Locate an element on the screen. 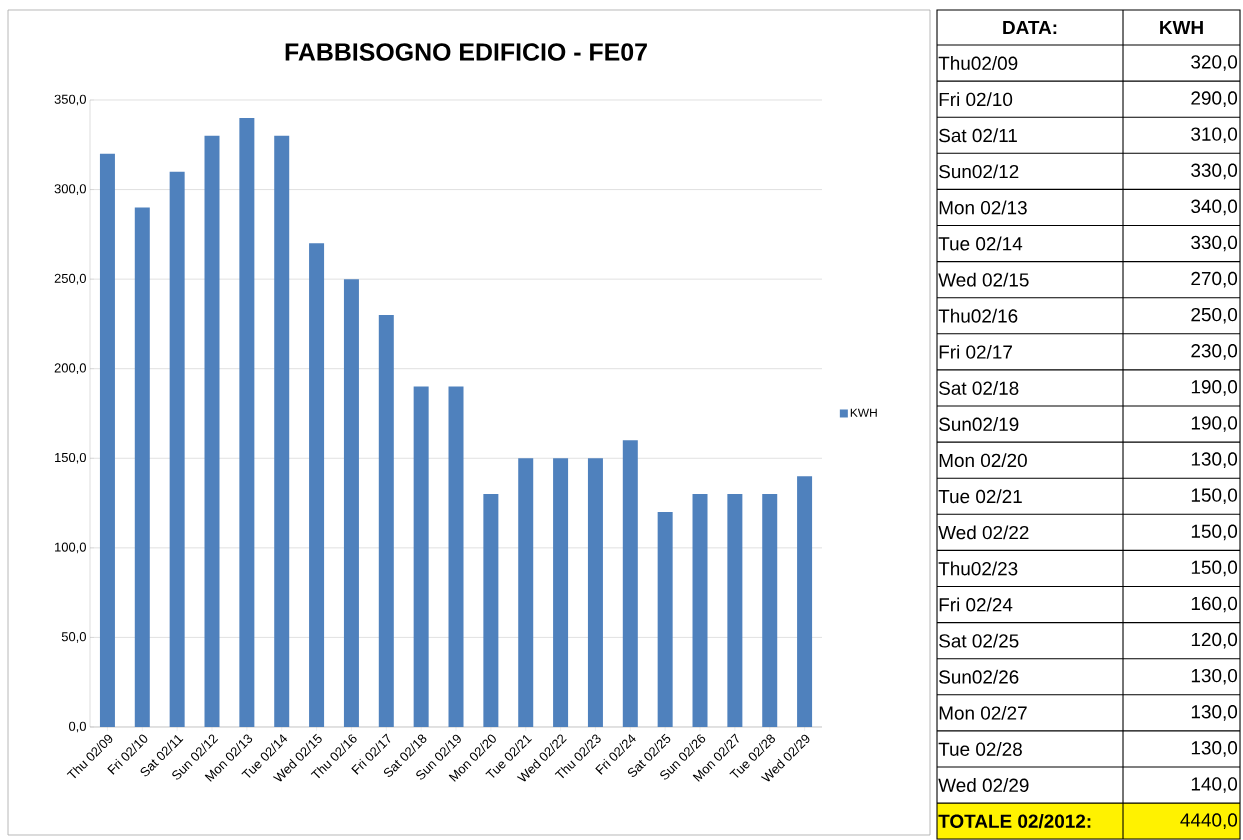 The width and height of the screenshot is (1243, 840). text: KWH is located at coordinates (1181, 28).